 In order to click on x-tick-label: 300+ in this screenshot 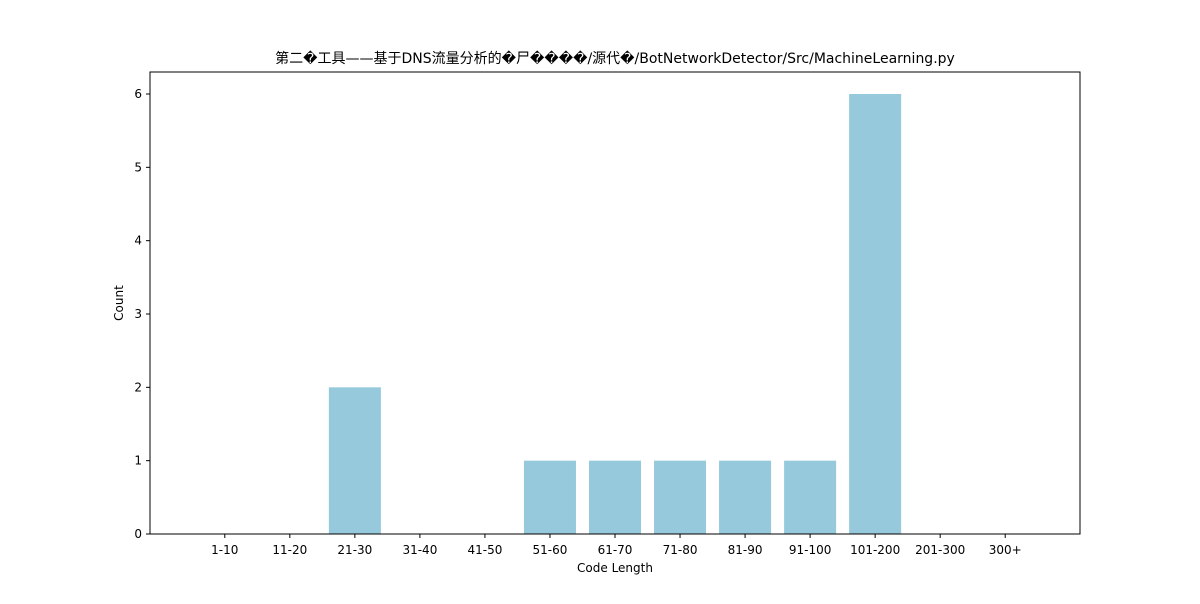, I will do `click(1005, 550)`.